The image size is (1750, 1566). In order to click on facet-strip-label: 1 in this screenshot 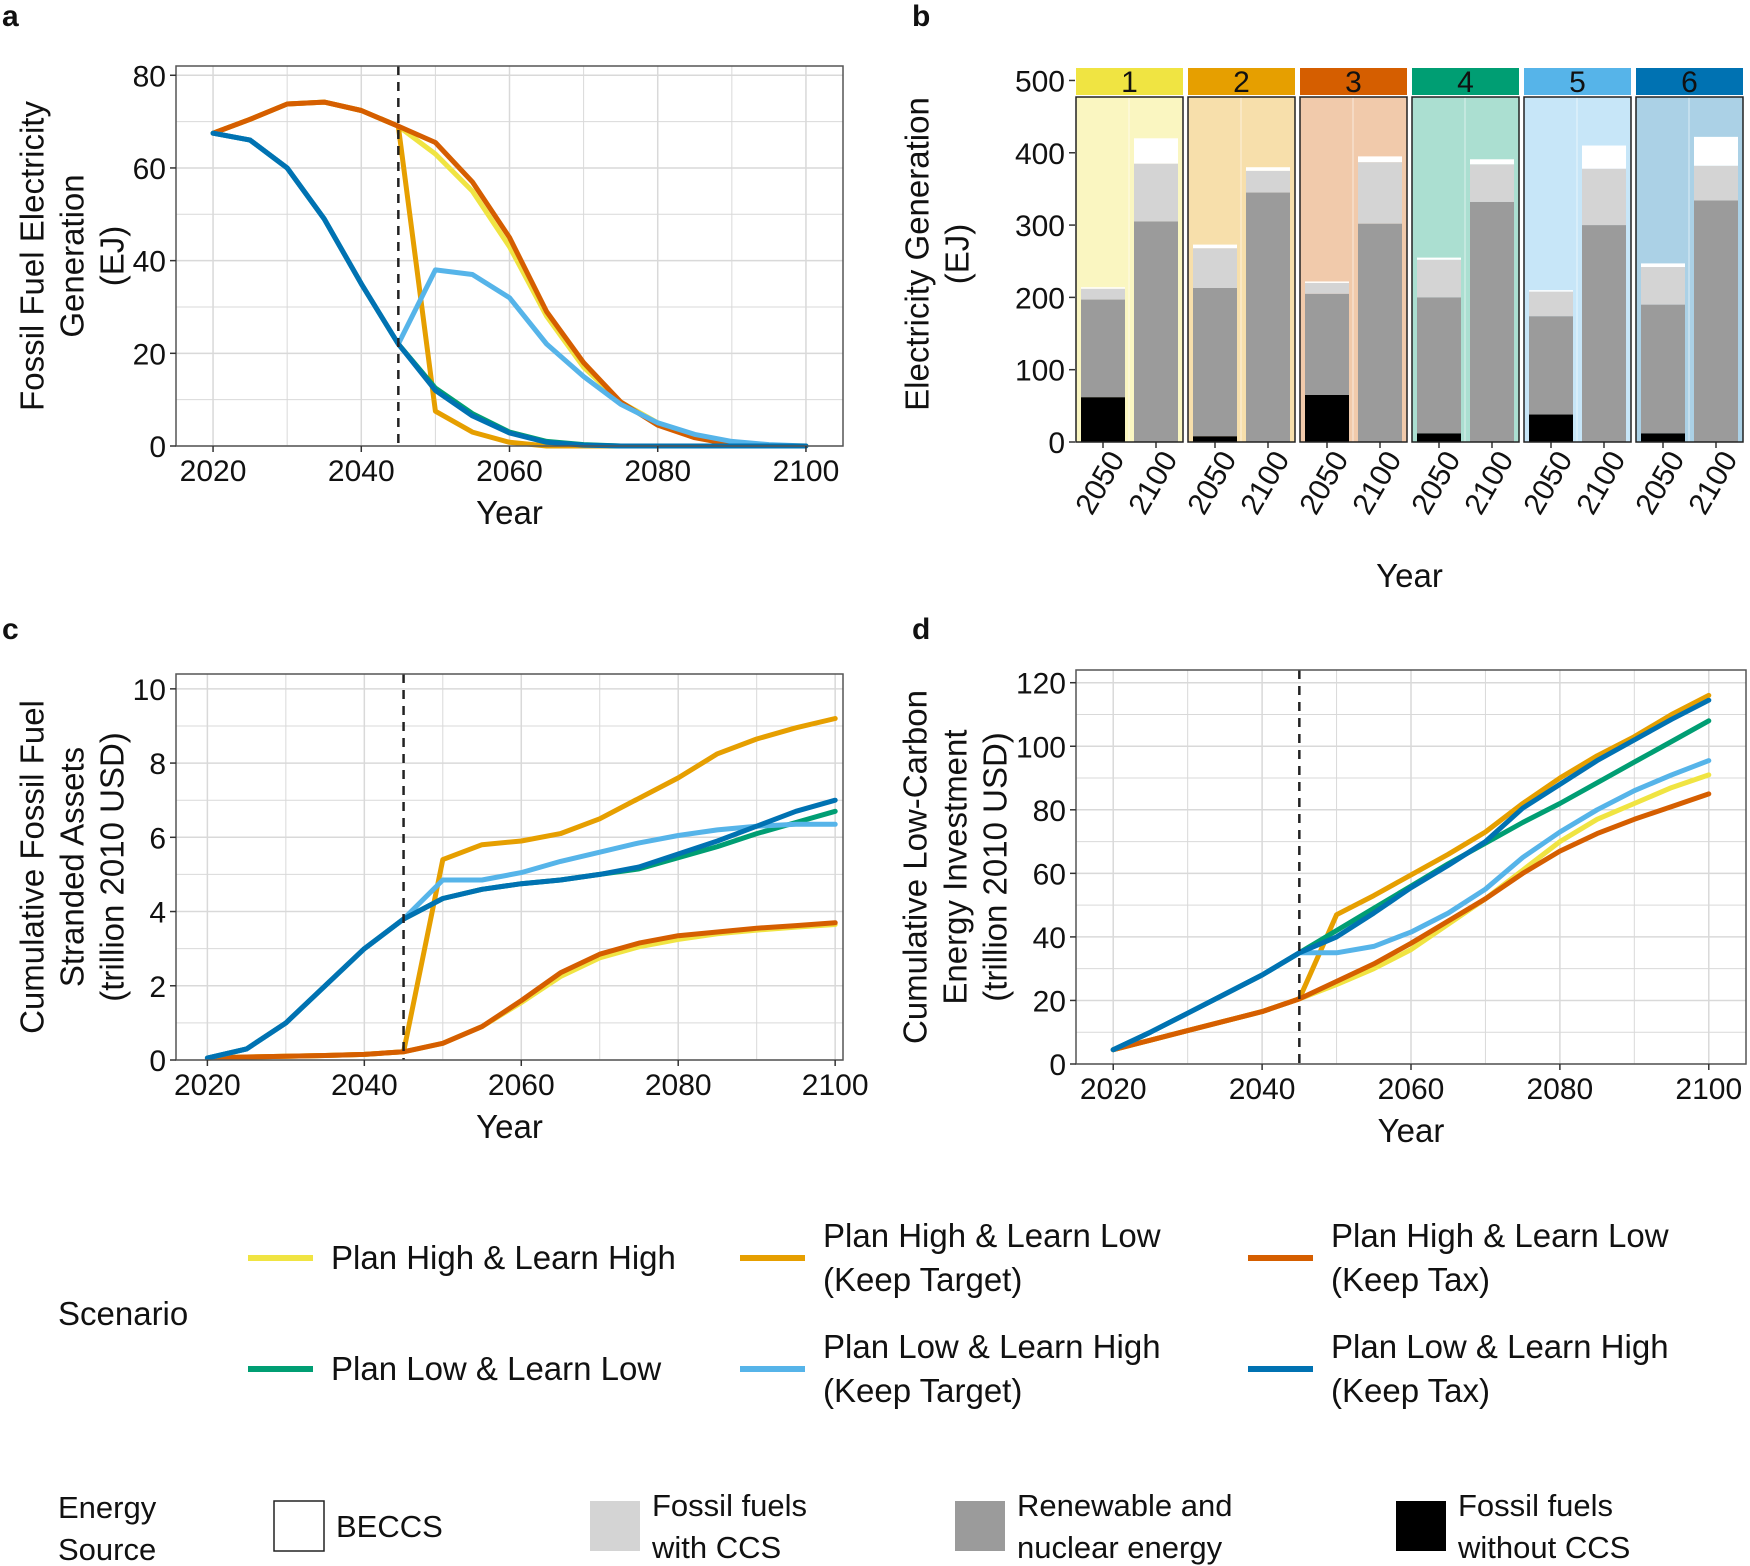, I will do `click(1129, 82)`.